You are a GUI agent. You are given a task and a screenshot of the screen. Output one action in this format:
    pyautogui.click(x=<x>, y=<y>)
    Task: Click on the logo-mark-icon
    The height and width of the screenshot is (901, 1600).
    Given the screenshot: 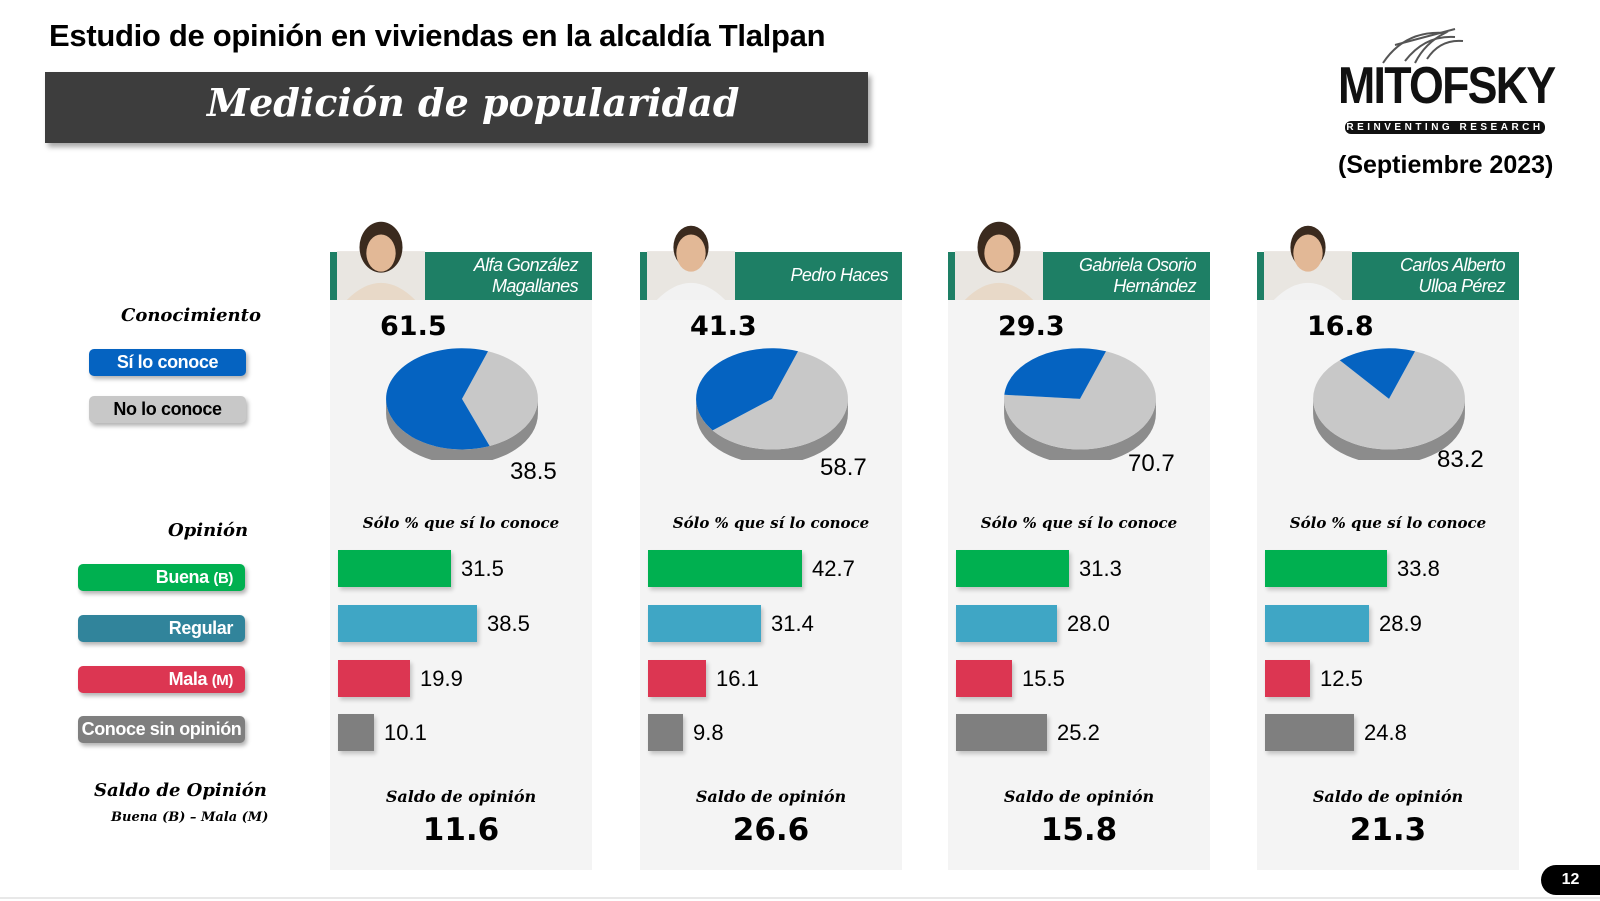 What is the action you would take?
    pyautogui.click(x=1423, y=46)
    